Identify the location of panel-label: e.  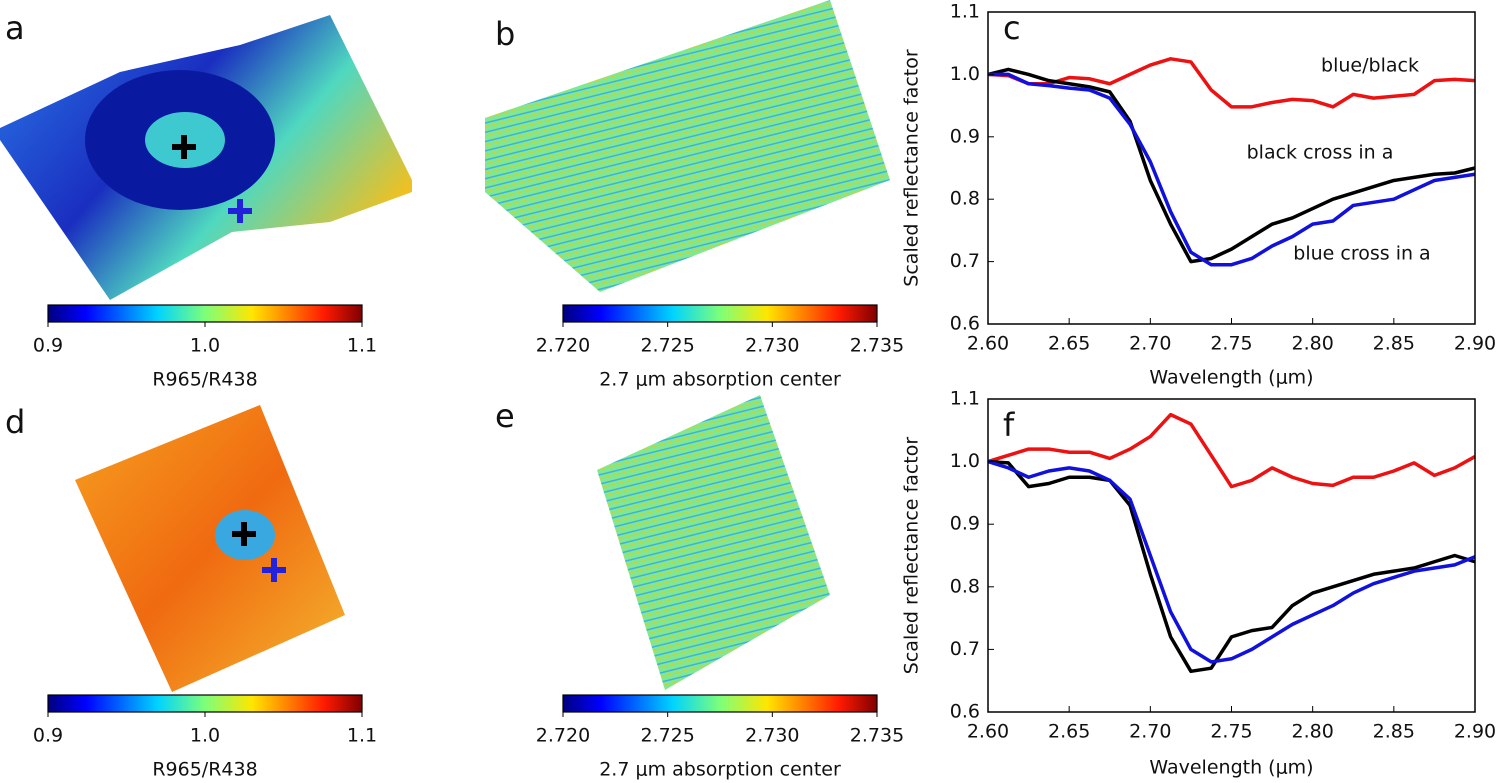
(505, 416).